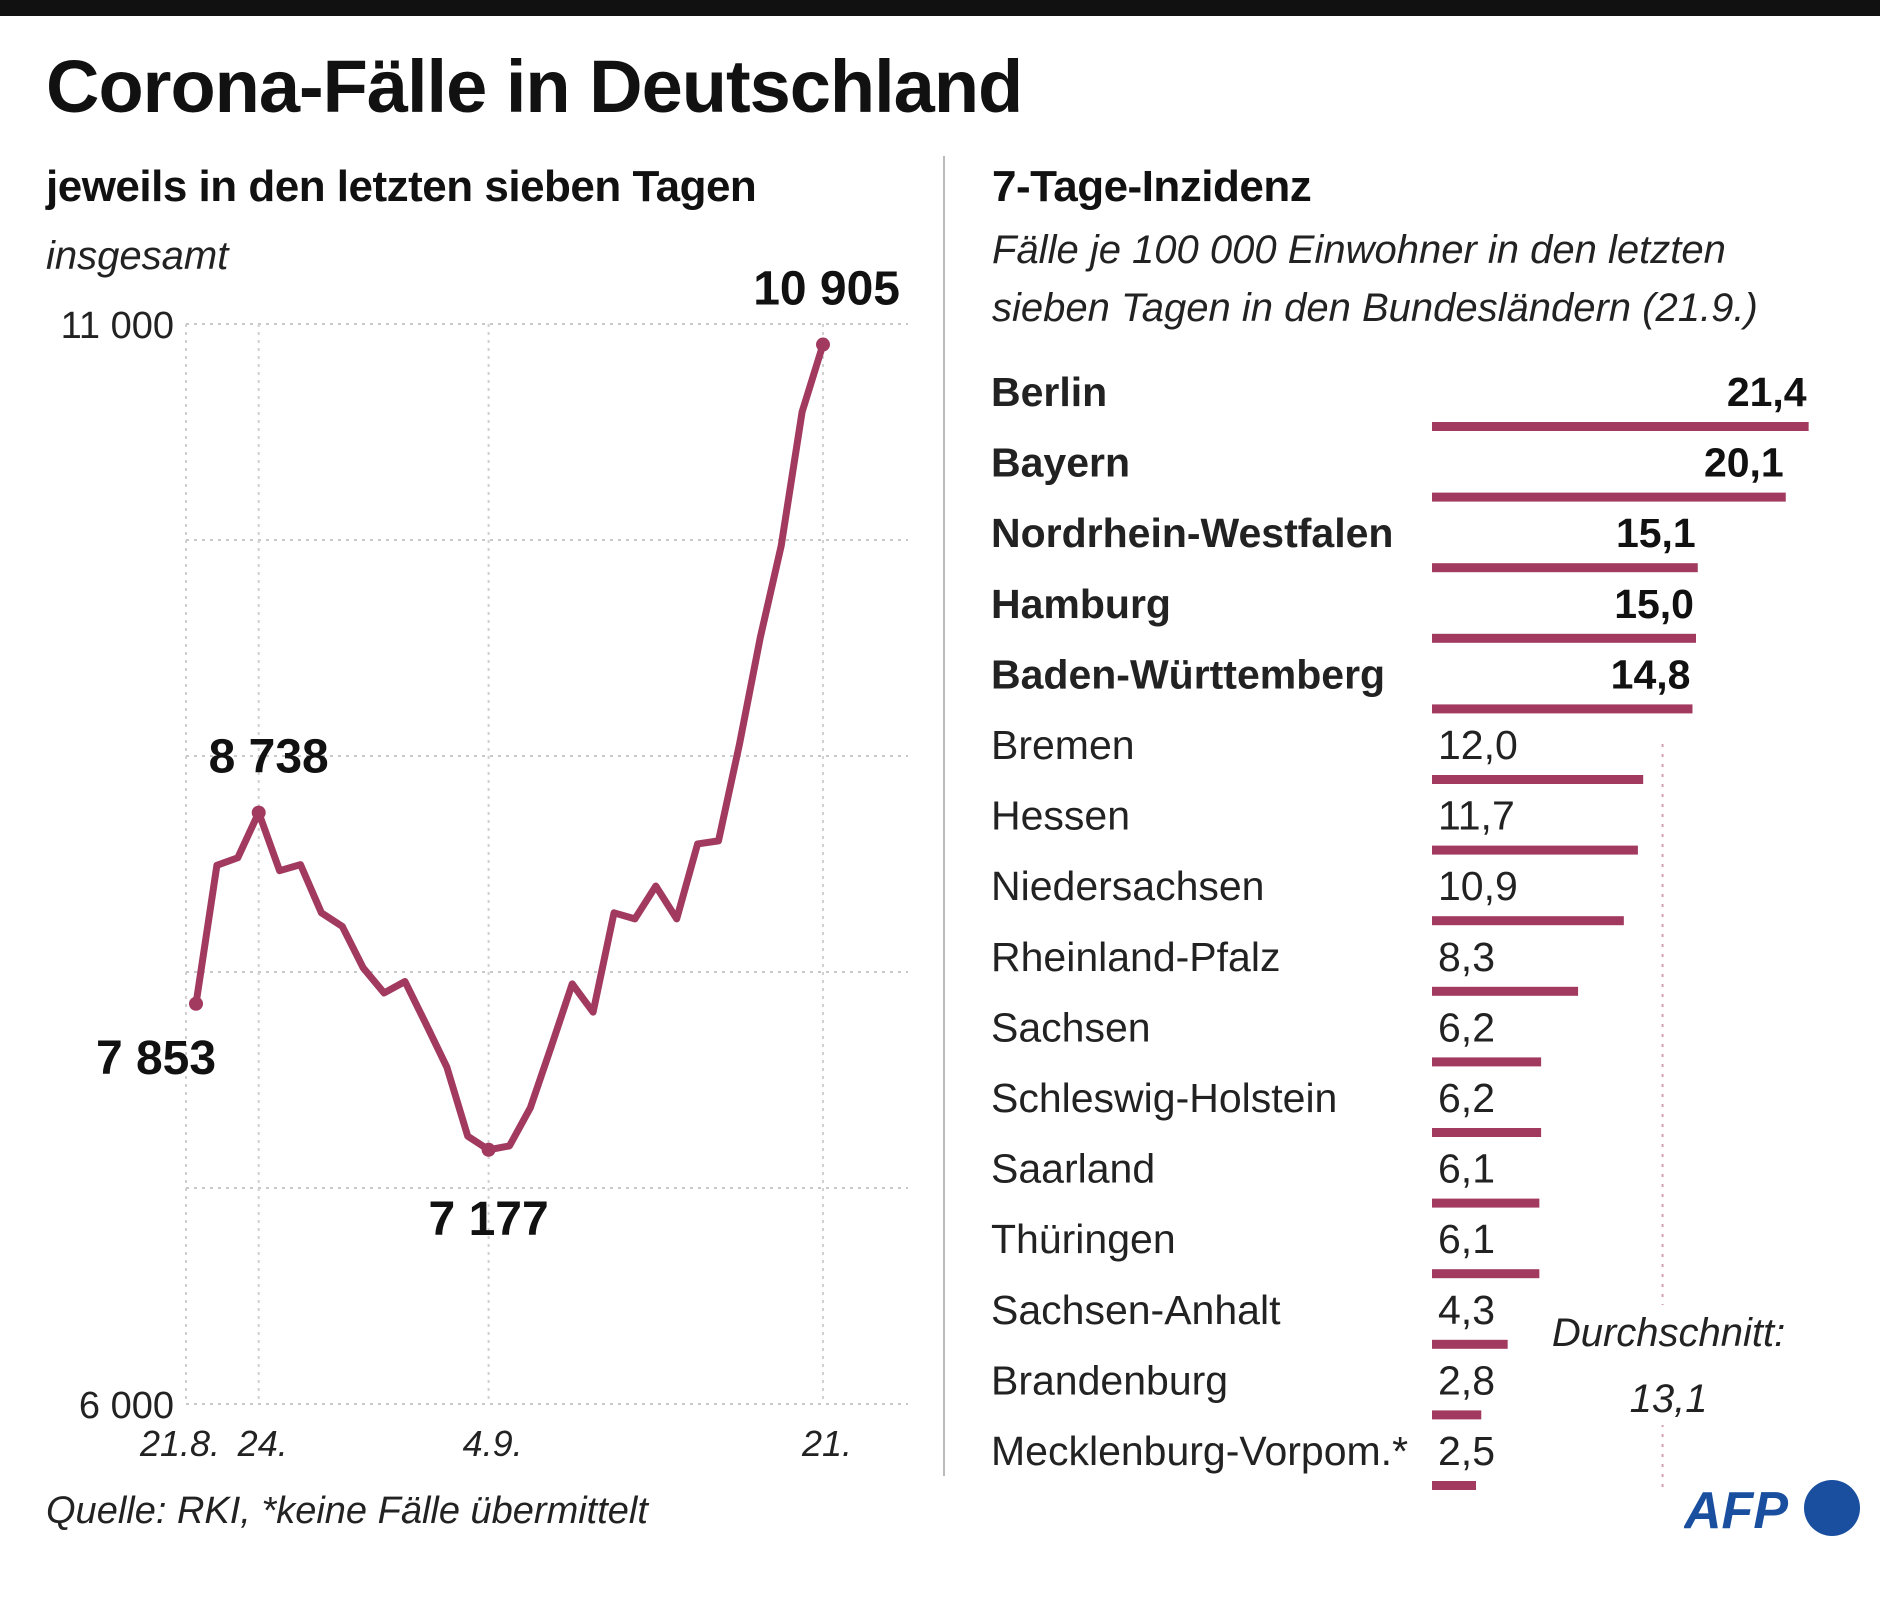  I want to click on category-label: Rheinland-Pfalz, so click(1135, 957).